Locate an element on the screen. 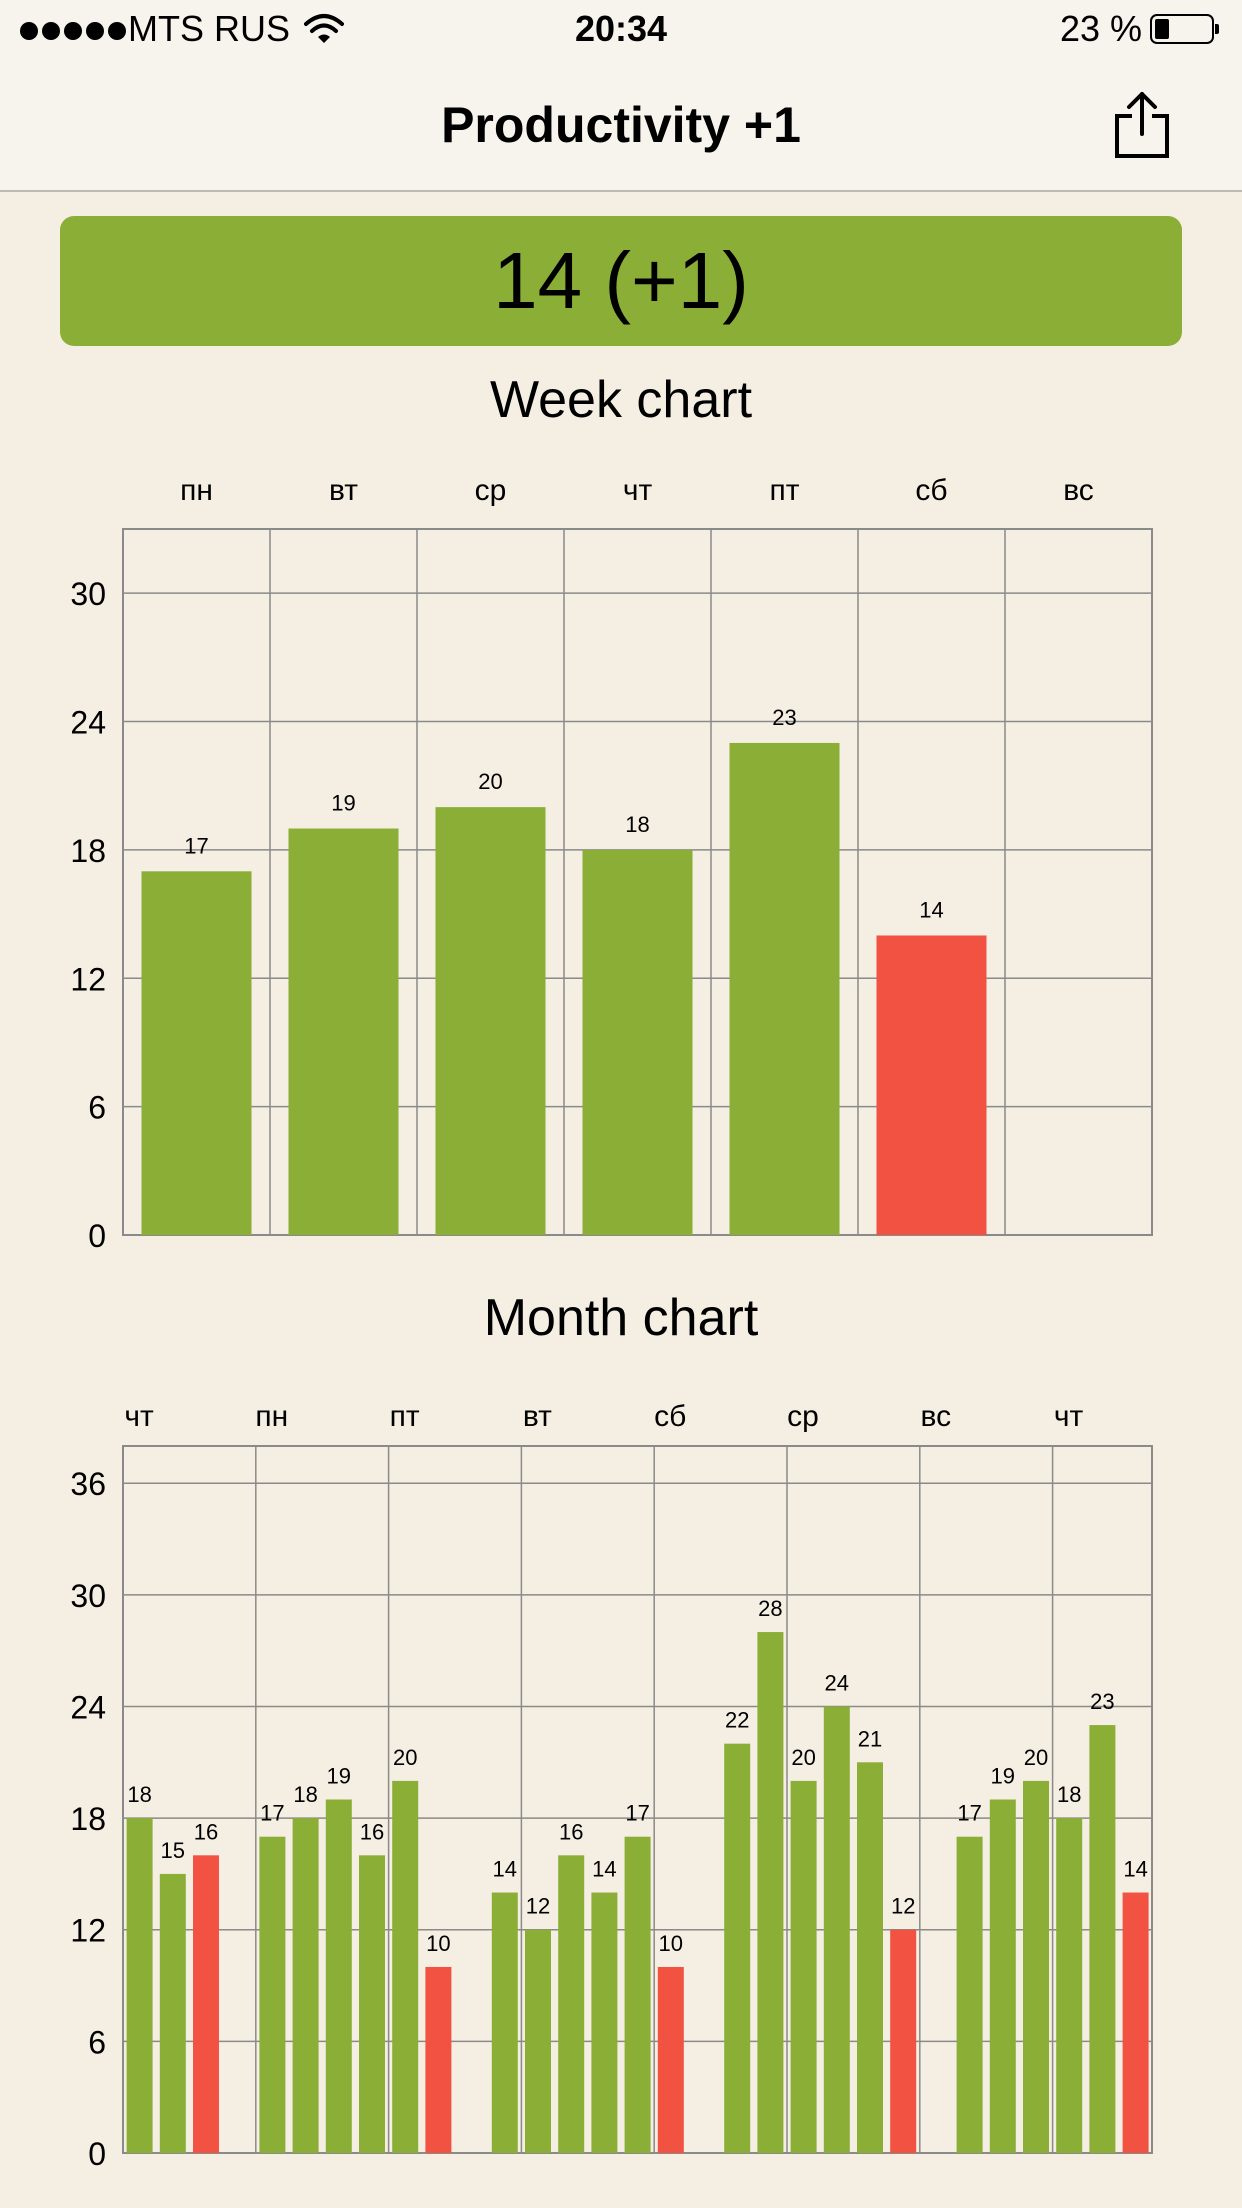 This screenshot has height=2208, width=1242. navigation-bar: Productivity +1 is located at coordinates (621, 127).